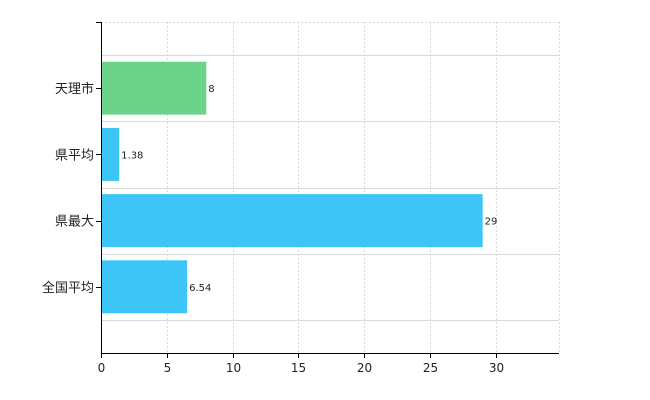 The width and height of the screenshot is (650, 400). Describe the element at coordinates (168, 368) in the screenshot. I see `x-tick-label: 5` at that location.